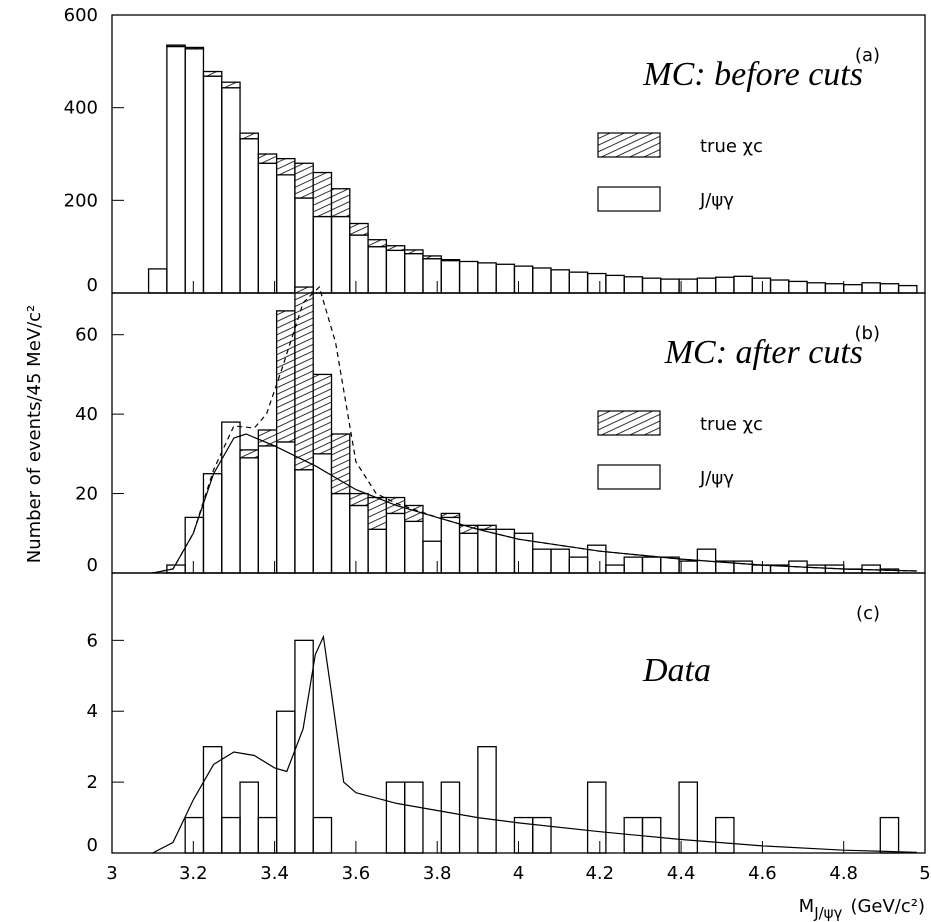  What do you see at coordinates (92, 640) in the screenshot?
I see `y-tick-label: 6` at bounding box center [92, 640].